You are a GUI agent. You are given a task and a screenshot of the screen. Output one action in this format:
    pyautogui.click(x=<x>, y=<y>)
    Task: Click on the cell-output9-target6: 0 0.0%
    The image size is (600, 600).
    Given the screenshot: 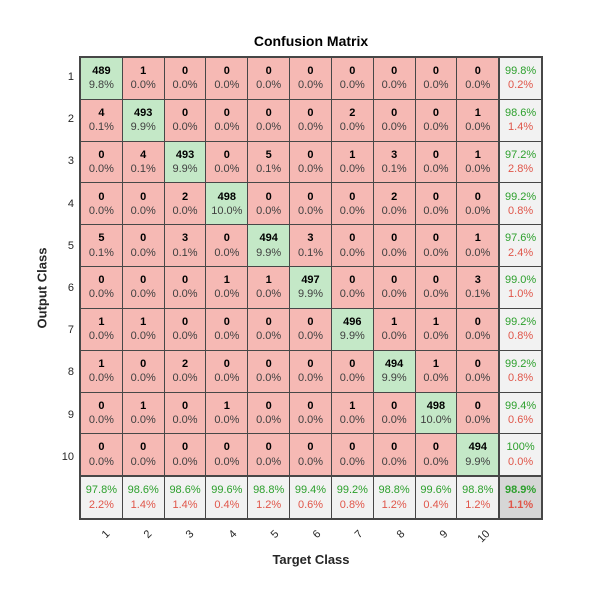 What is the action you would take?
    pyautogui.click(x=311, y=413)
    